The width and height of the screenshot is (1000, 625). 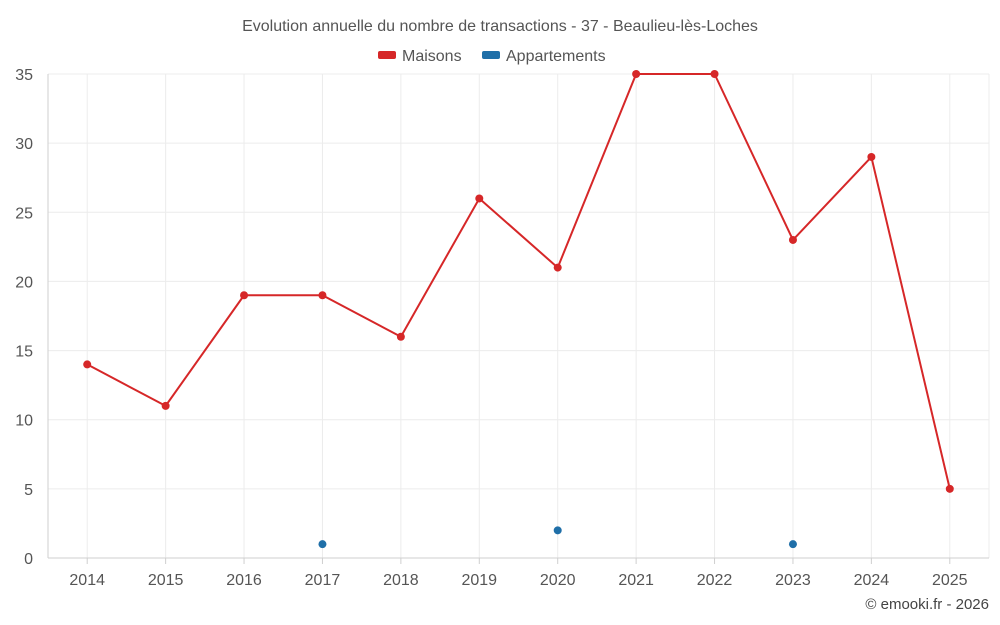 I want to click on legend: Maisons Appartements, so click(x=492, y=56).